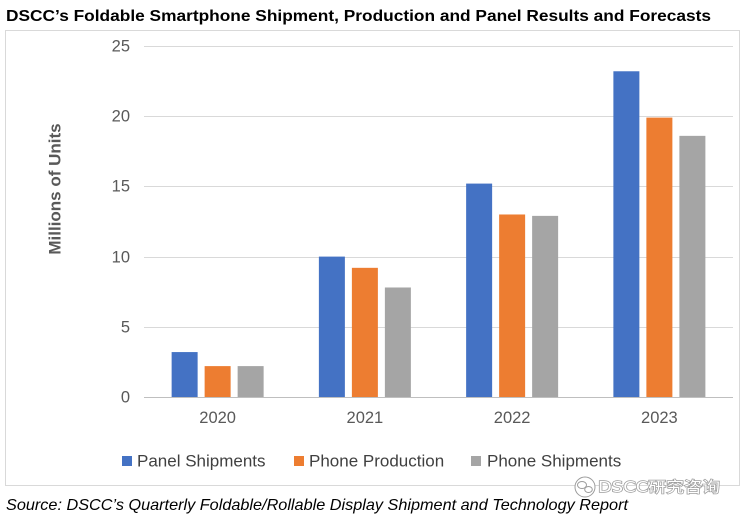 This screenshot has height=516, width=745. I want to click on y-tick-label: 20, so click(121, 117).